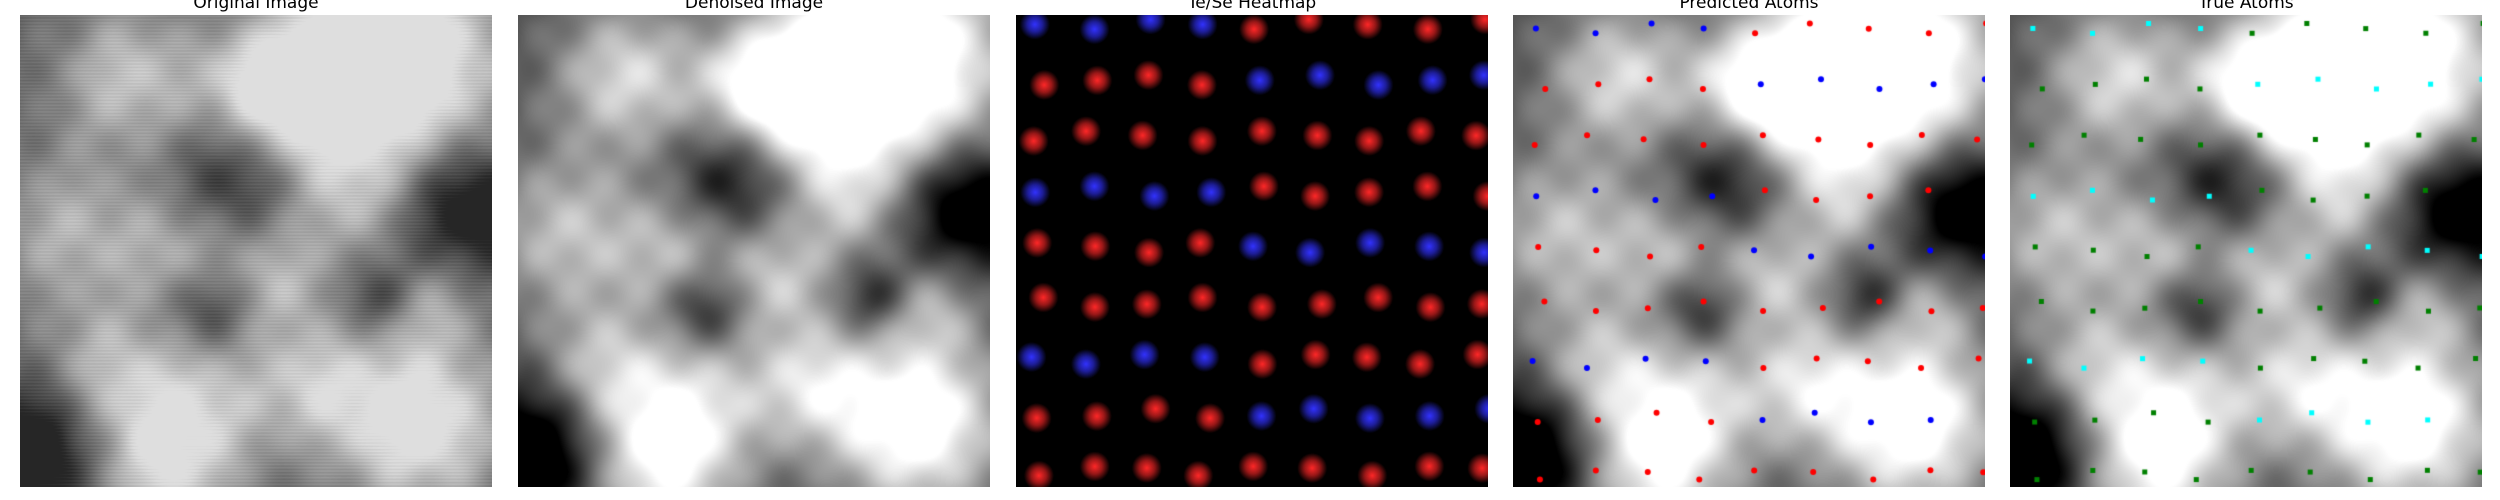 The height and width of the screenshot is (500, 2500). I want to click on panel-title-true: True Atoms, so click(2246, 6).